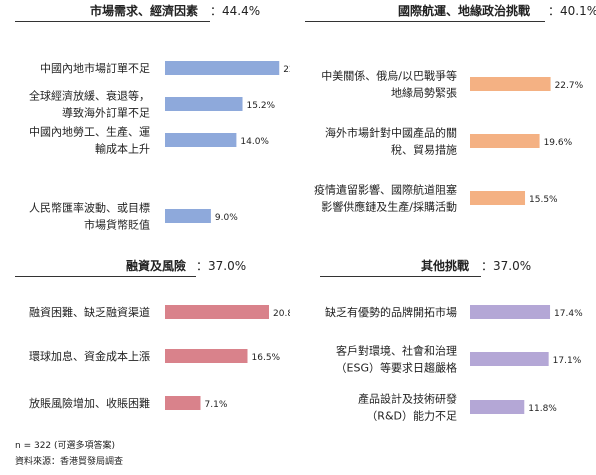  What do you see at coordinates (424, 93) in the screenshot?
I see `category-label: 地緣局勢緊張` at bounding box center [424, 93].